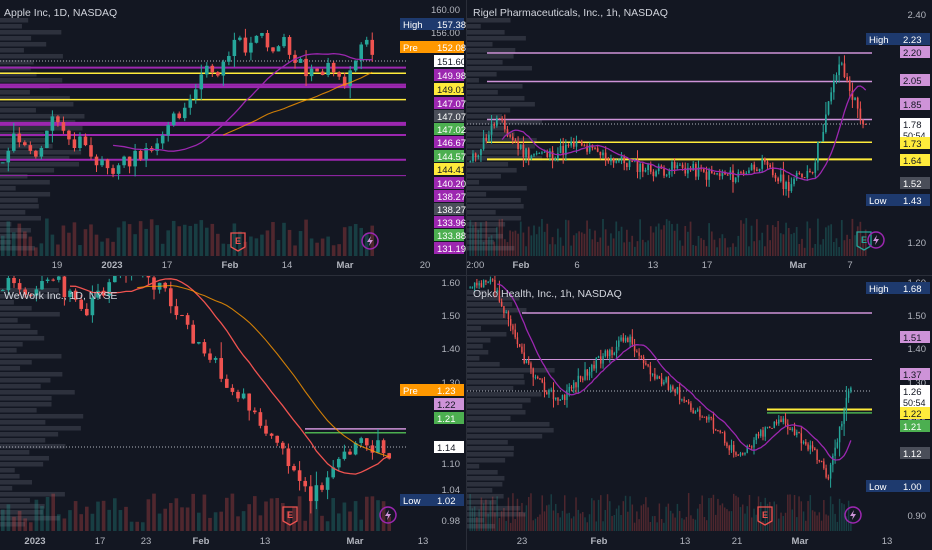  What do you see at coordinates (450, 89) in the screenshot?
I see `price-label: 149.01` at bounding box center [450, 89].